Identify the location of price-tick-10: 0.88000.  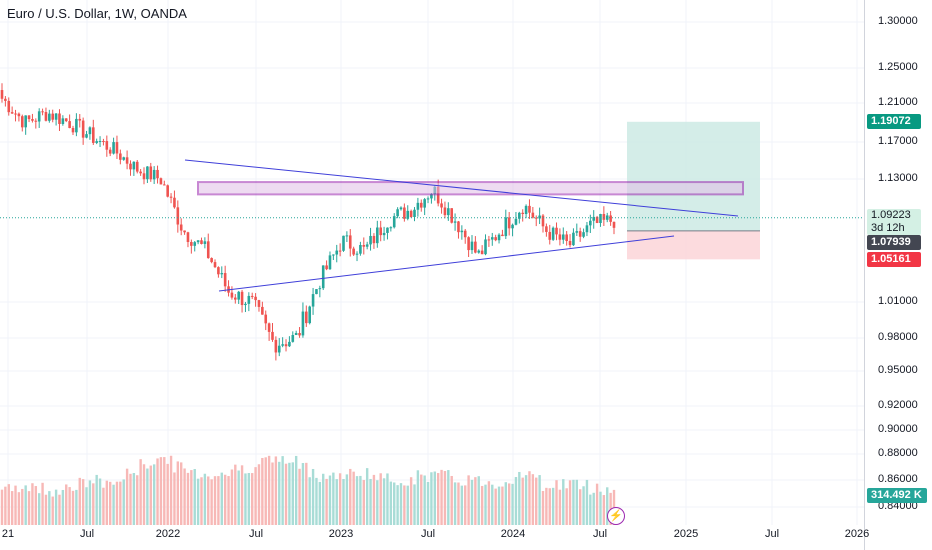
(898, 453).